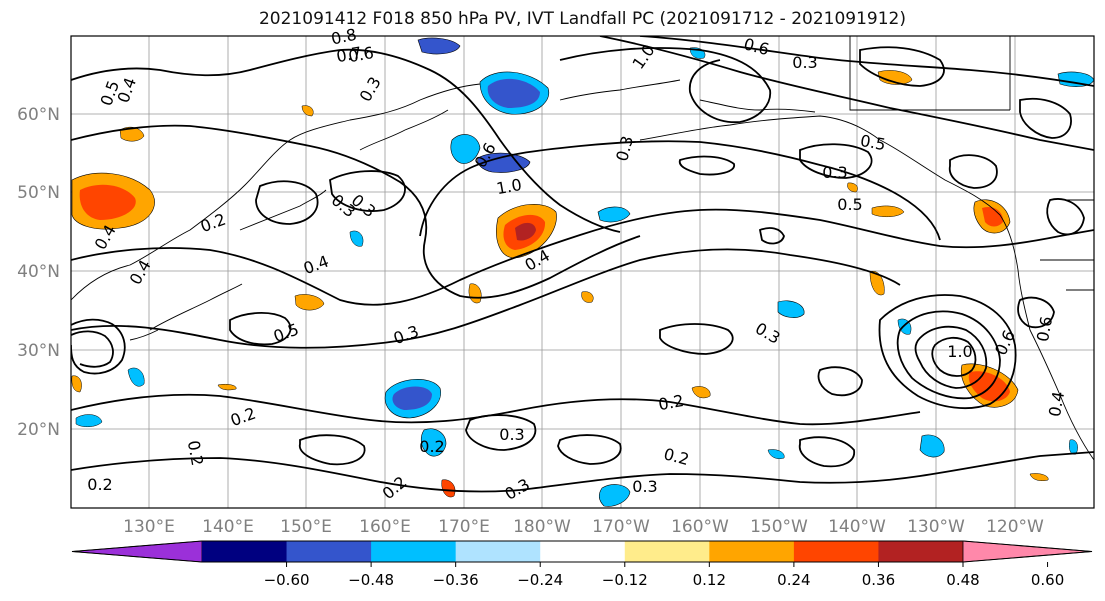  I want to click on colorbar-extend-high, so click(1027, 551).